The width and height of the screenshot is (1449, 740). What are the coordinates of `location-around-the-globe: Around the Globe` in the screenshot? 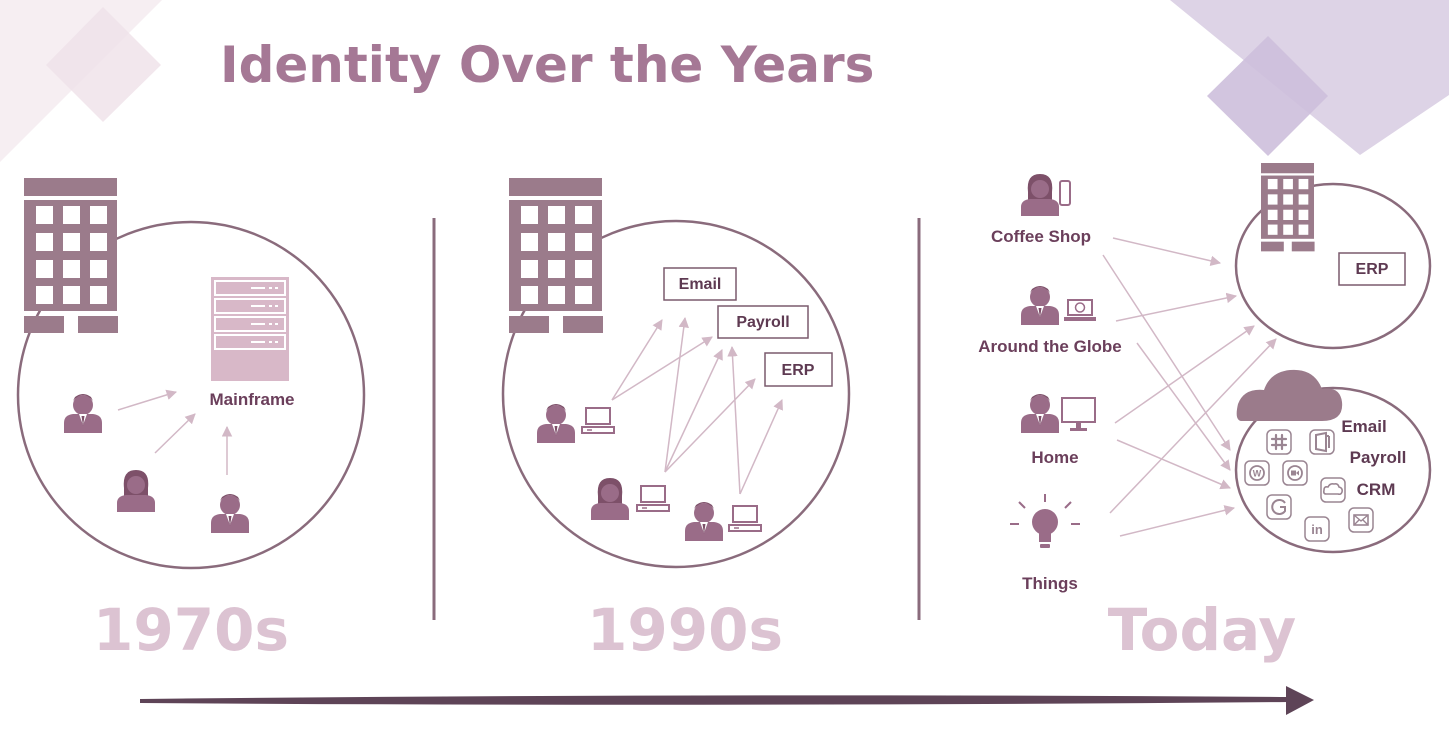 It's located at (1050, 321).